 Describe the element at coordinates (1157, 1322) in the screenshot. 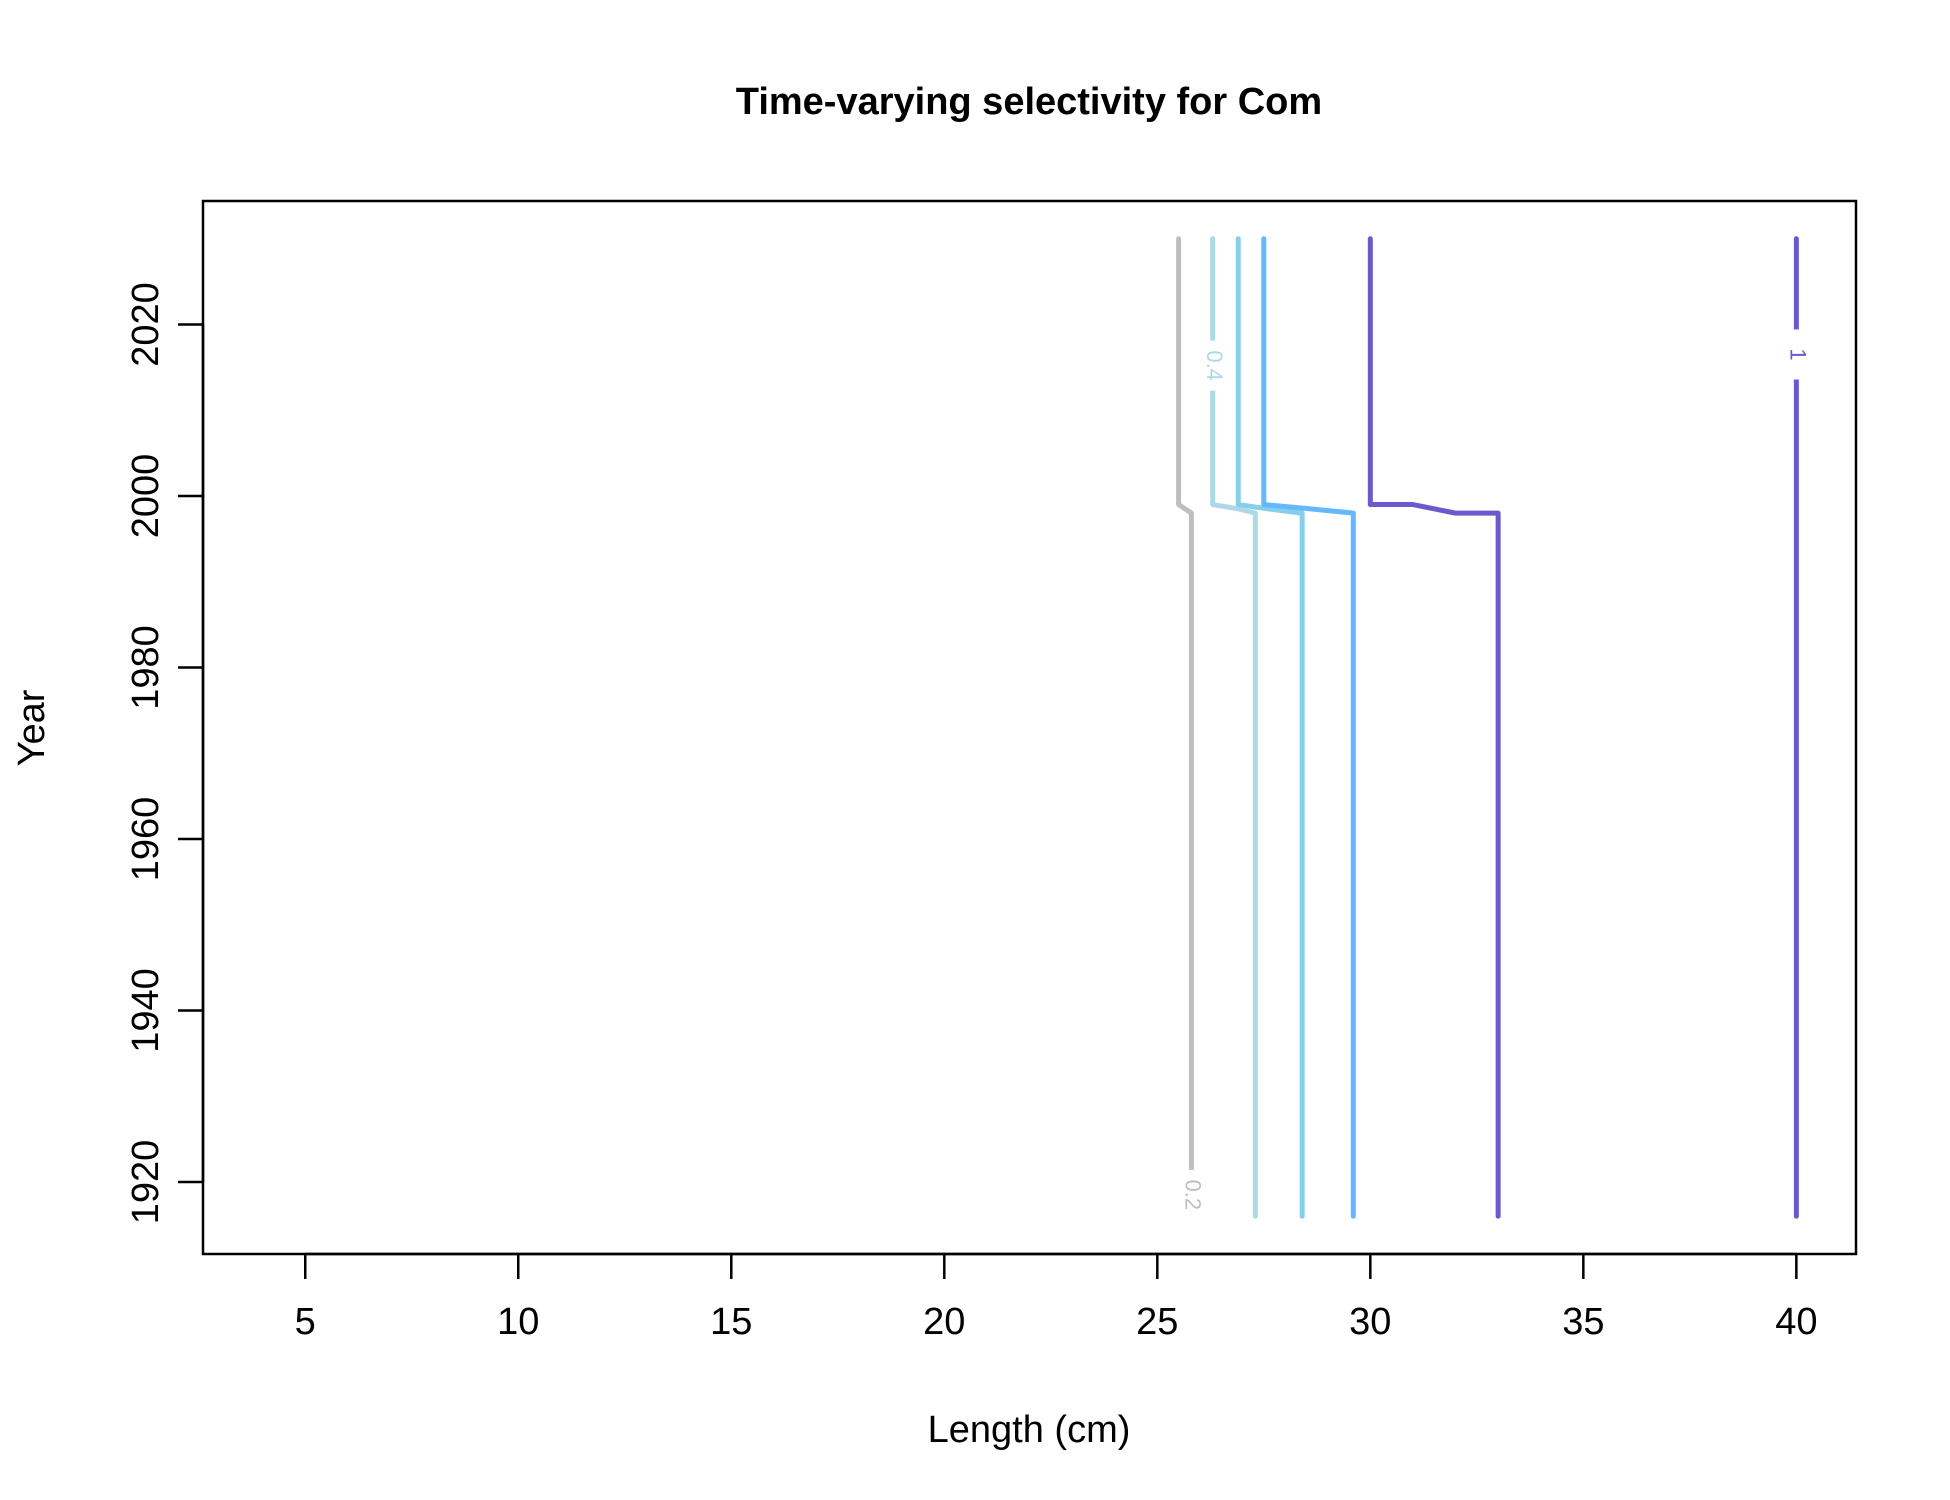

I see `x-tick-label: 25` at that location.